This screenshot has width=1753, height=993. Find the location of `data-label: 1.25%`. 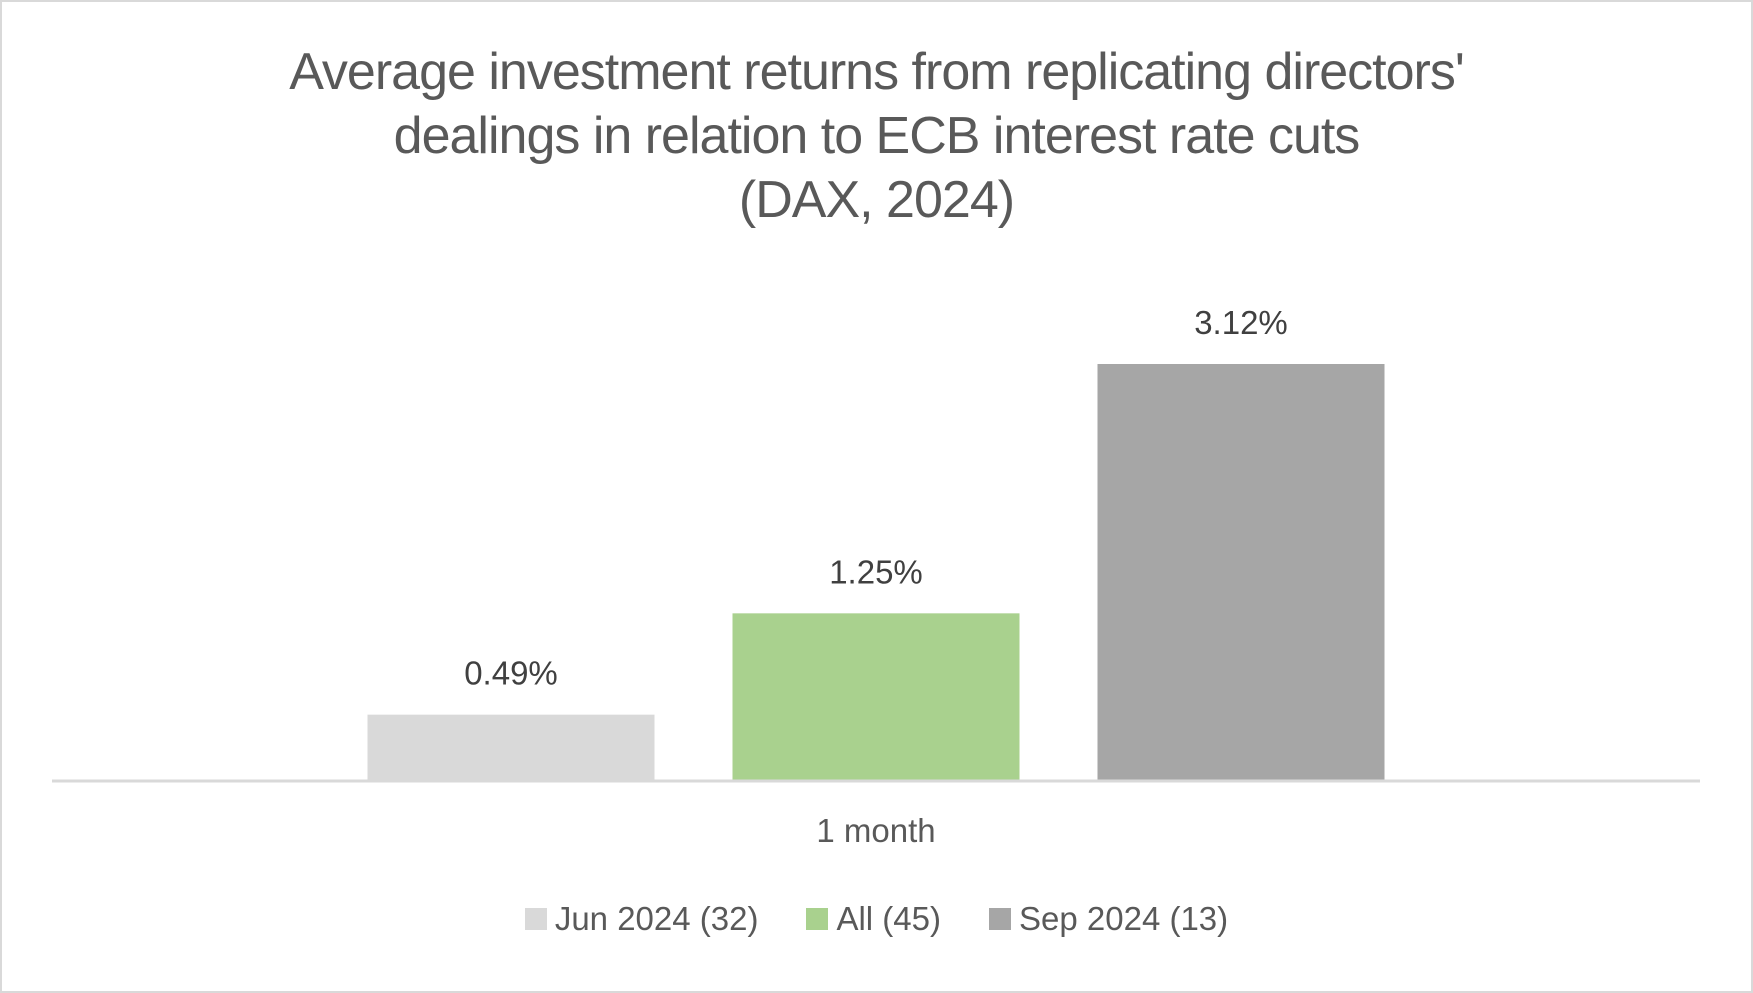

data-label: 1.25% is located at coordinates (876, 571).